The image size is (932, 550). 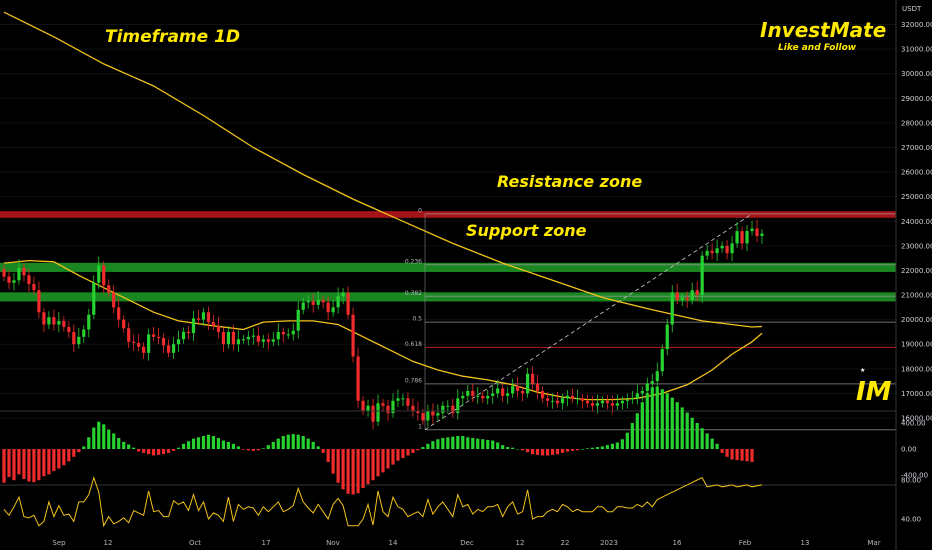 What do you see at coordinates (413, 380) in the screenshot?
I see `fib-level-label: 0.786` at bounding box center [413, 380].